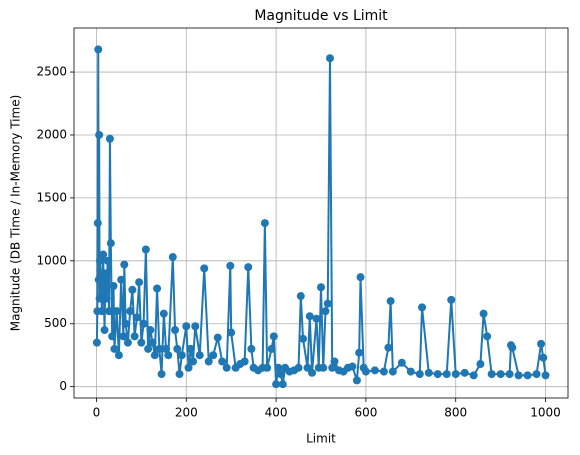 This screenshot has width=580, height=455. Describe the element at coordinates (51, 197) in the screenshot. I see `y-tick-label: 1500` at that location.